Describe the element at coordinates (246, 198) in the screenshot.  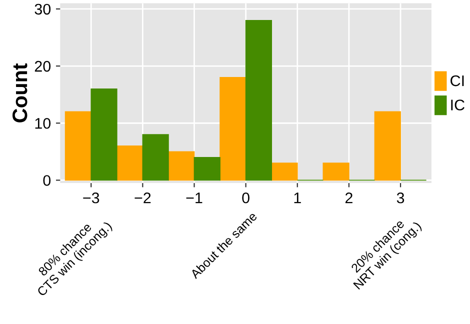
I see `x-tick-label: 0` at that location.